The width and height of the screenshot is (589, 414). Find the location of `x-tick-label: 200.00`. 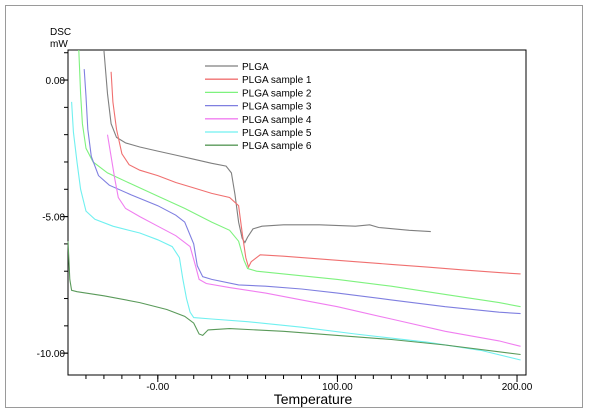

x-tick-label: 200.00 is located at coordinates (517, 387).